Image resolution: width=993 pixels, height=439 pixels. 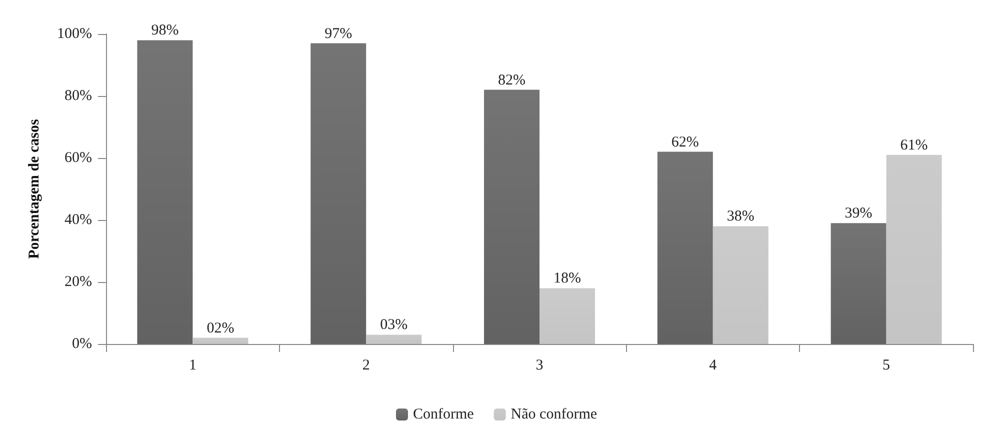 I want to click on data-label: 98%, so click(x=165, y=30).